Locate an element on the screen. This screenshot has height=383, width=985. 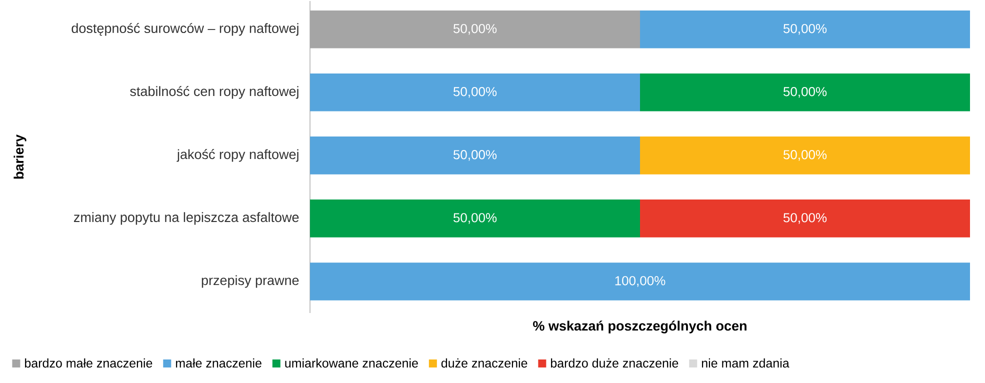
y-tick-label: przepisy prawne is located at coordinates (250, 281).